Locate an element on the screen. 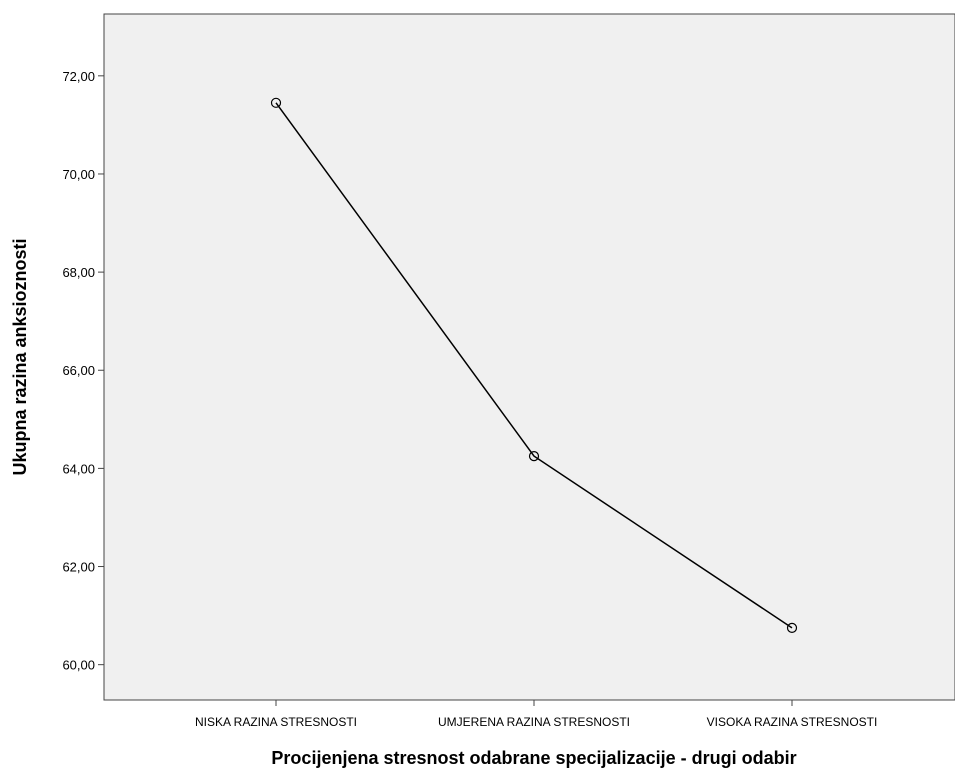 The height and width of the screenshot is (779, 955). y-axis-title: Ukupna razina anksioznosti is located at coordinates (20, 356).